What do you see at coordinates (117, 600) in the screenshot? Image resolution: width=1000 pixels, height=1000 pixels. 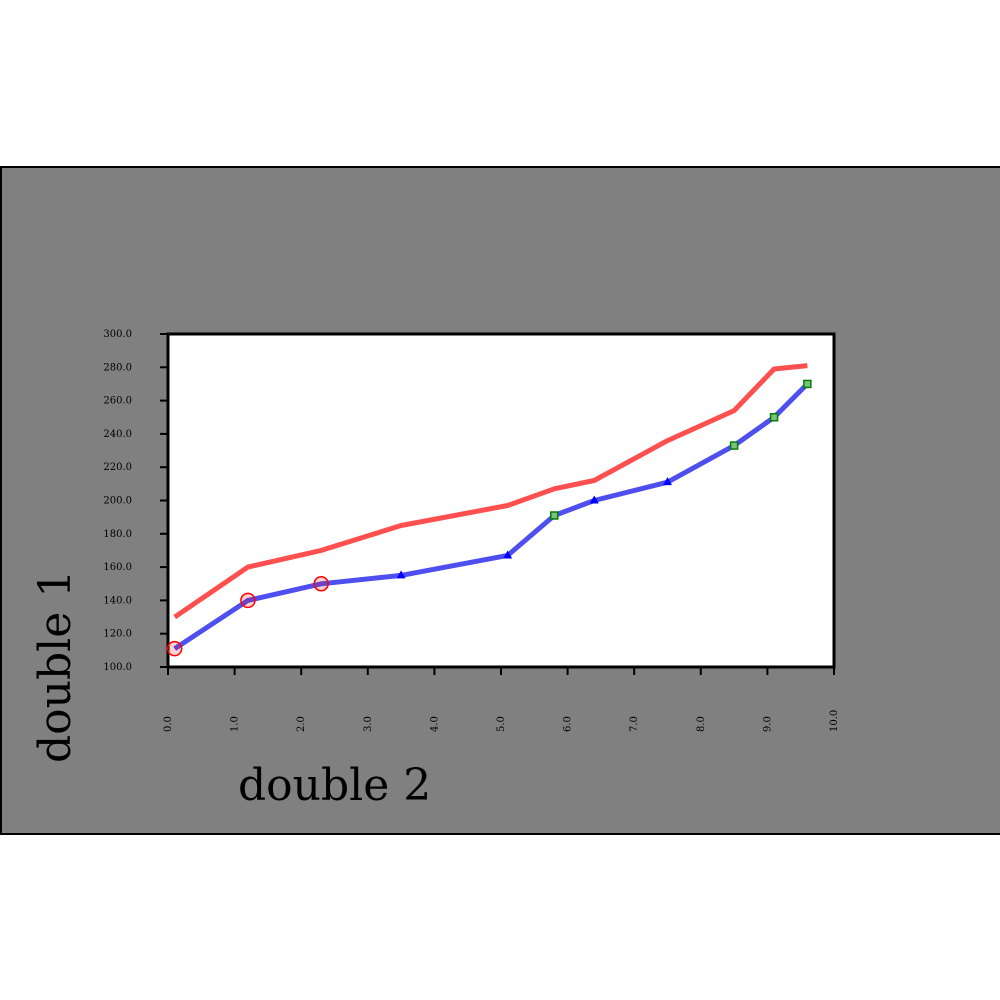 I see `y-tick-label: 140.0` at bounding box center [117, 600].